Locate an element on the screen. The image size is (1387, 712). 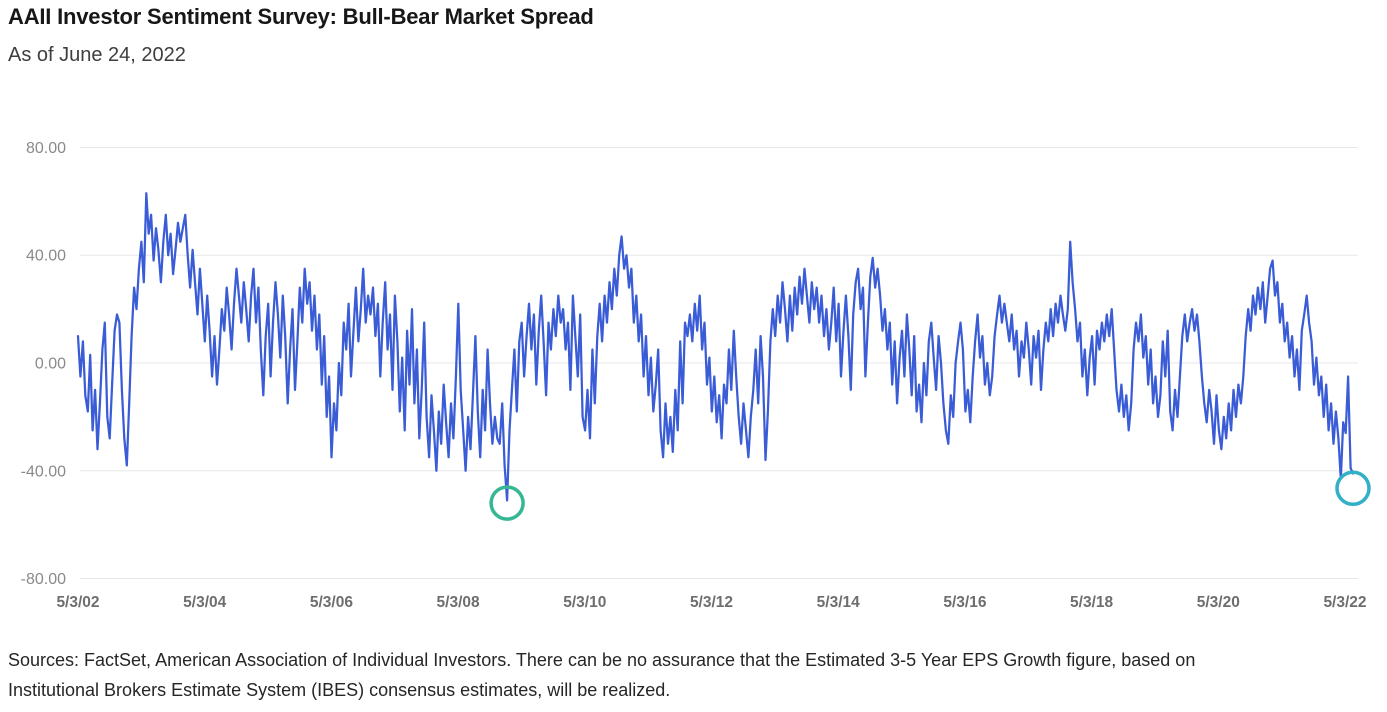
x-axis-tick-label: 5/3/22 is located at coordinates (1344, 602).